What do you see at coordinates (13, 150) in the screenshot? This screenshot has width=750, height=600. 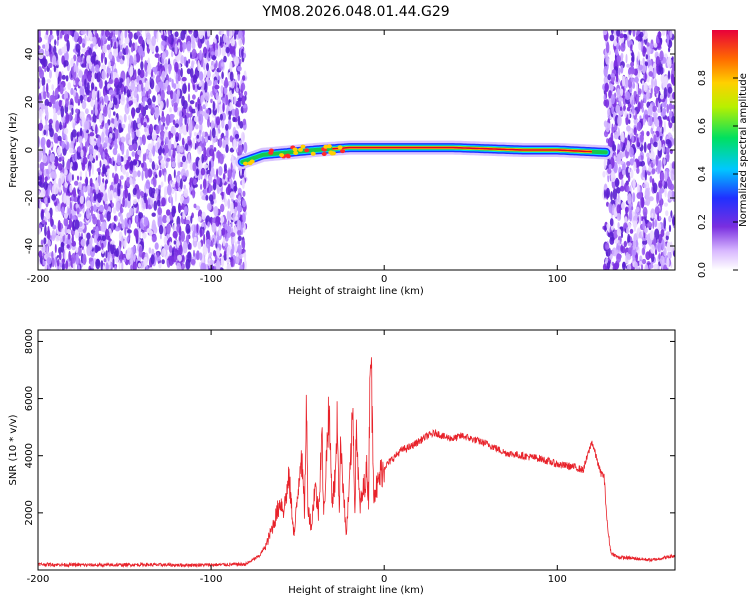 I see `top-y-axis-label: Frequency (Hz)` at bounding box center [13, 150].